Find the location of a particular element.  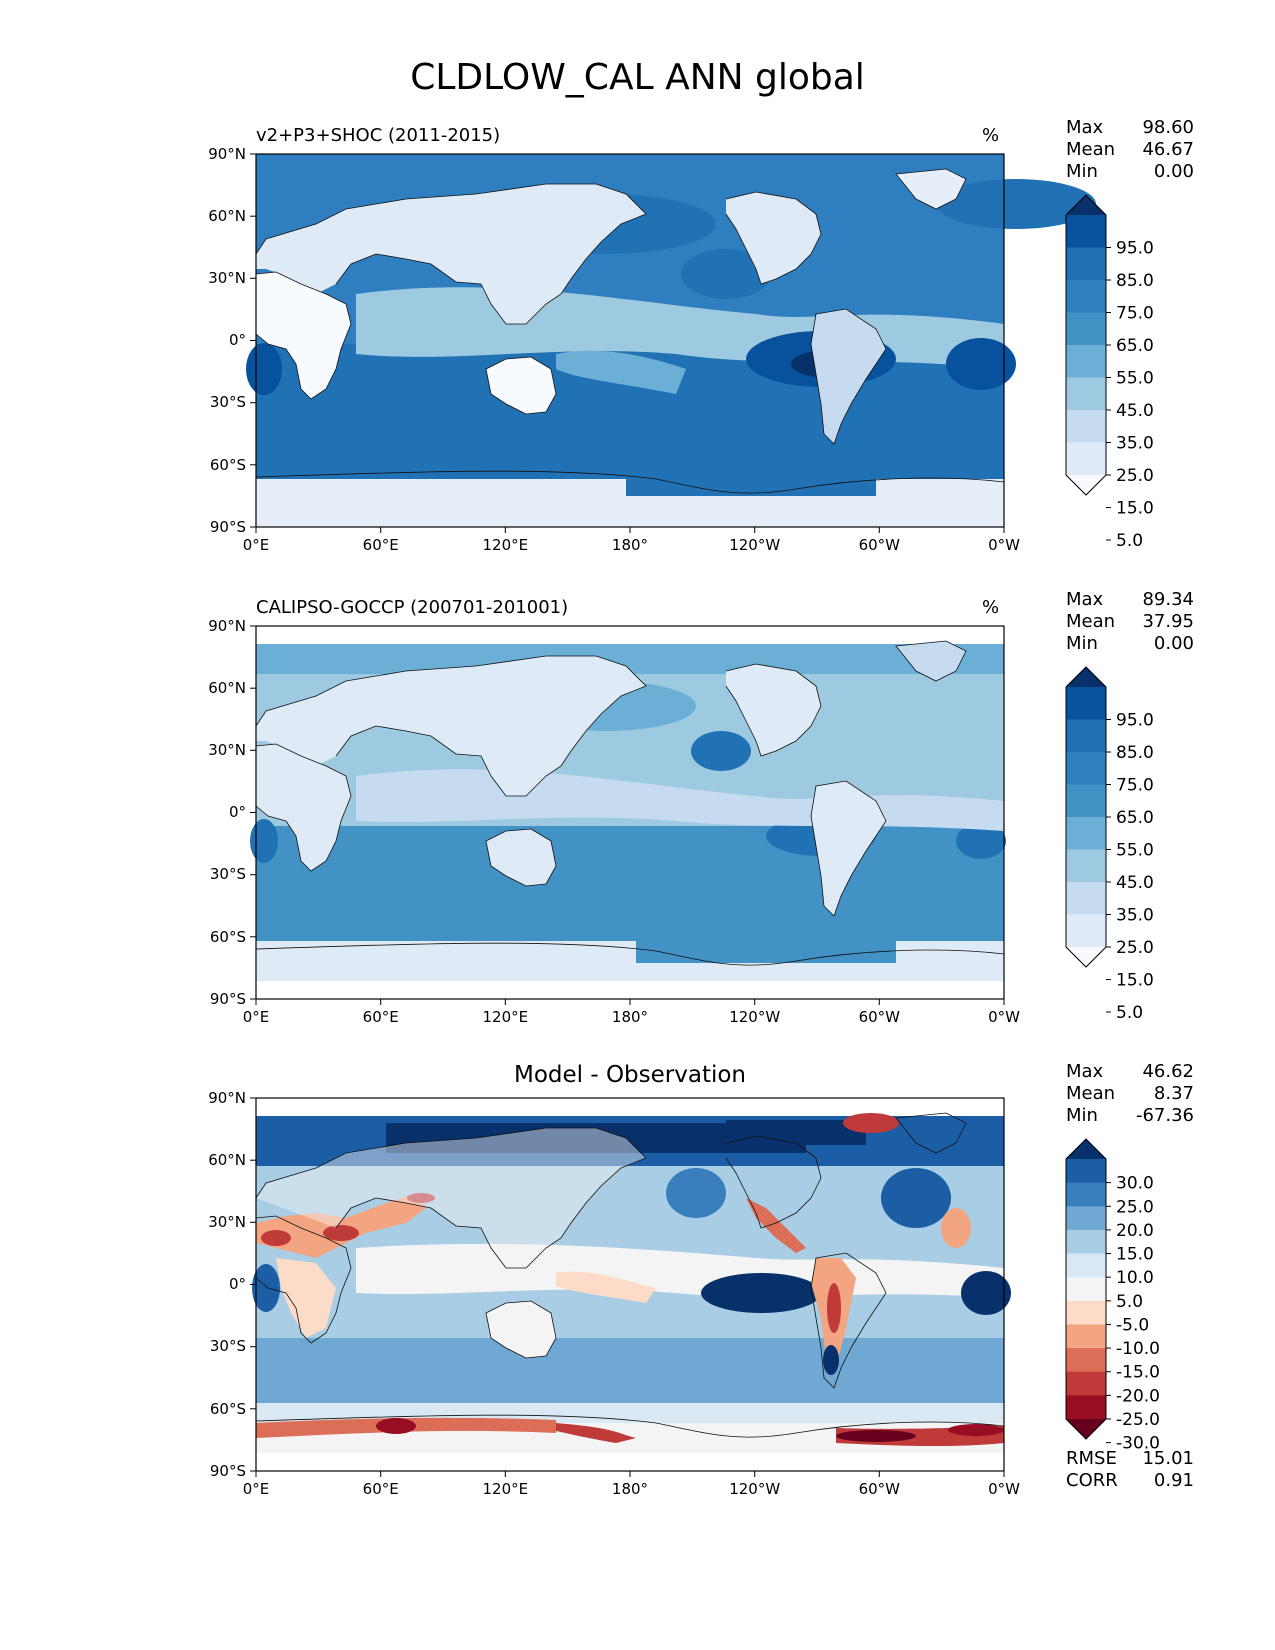

stat-value: -67.36 is located at coordinates (1164, 1115).